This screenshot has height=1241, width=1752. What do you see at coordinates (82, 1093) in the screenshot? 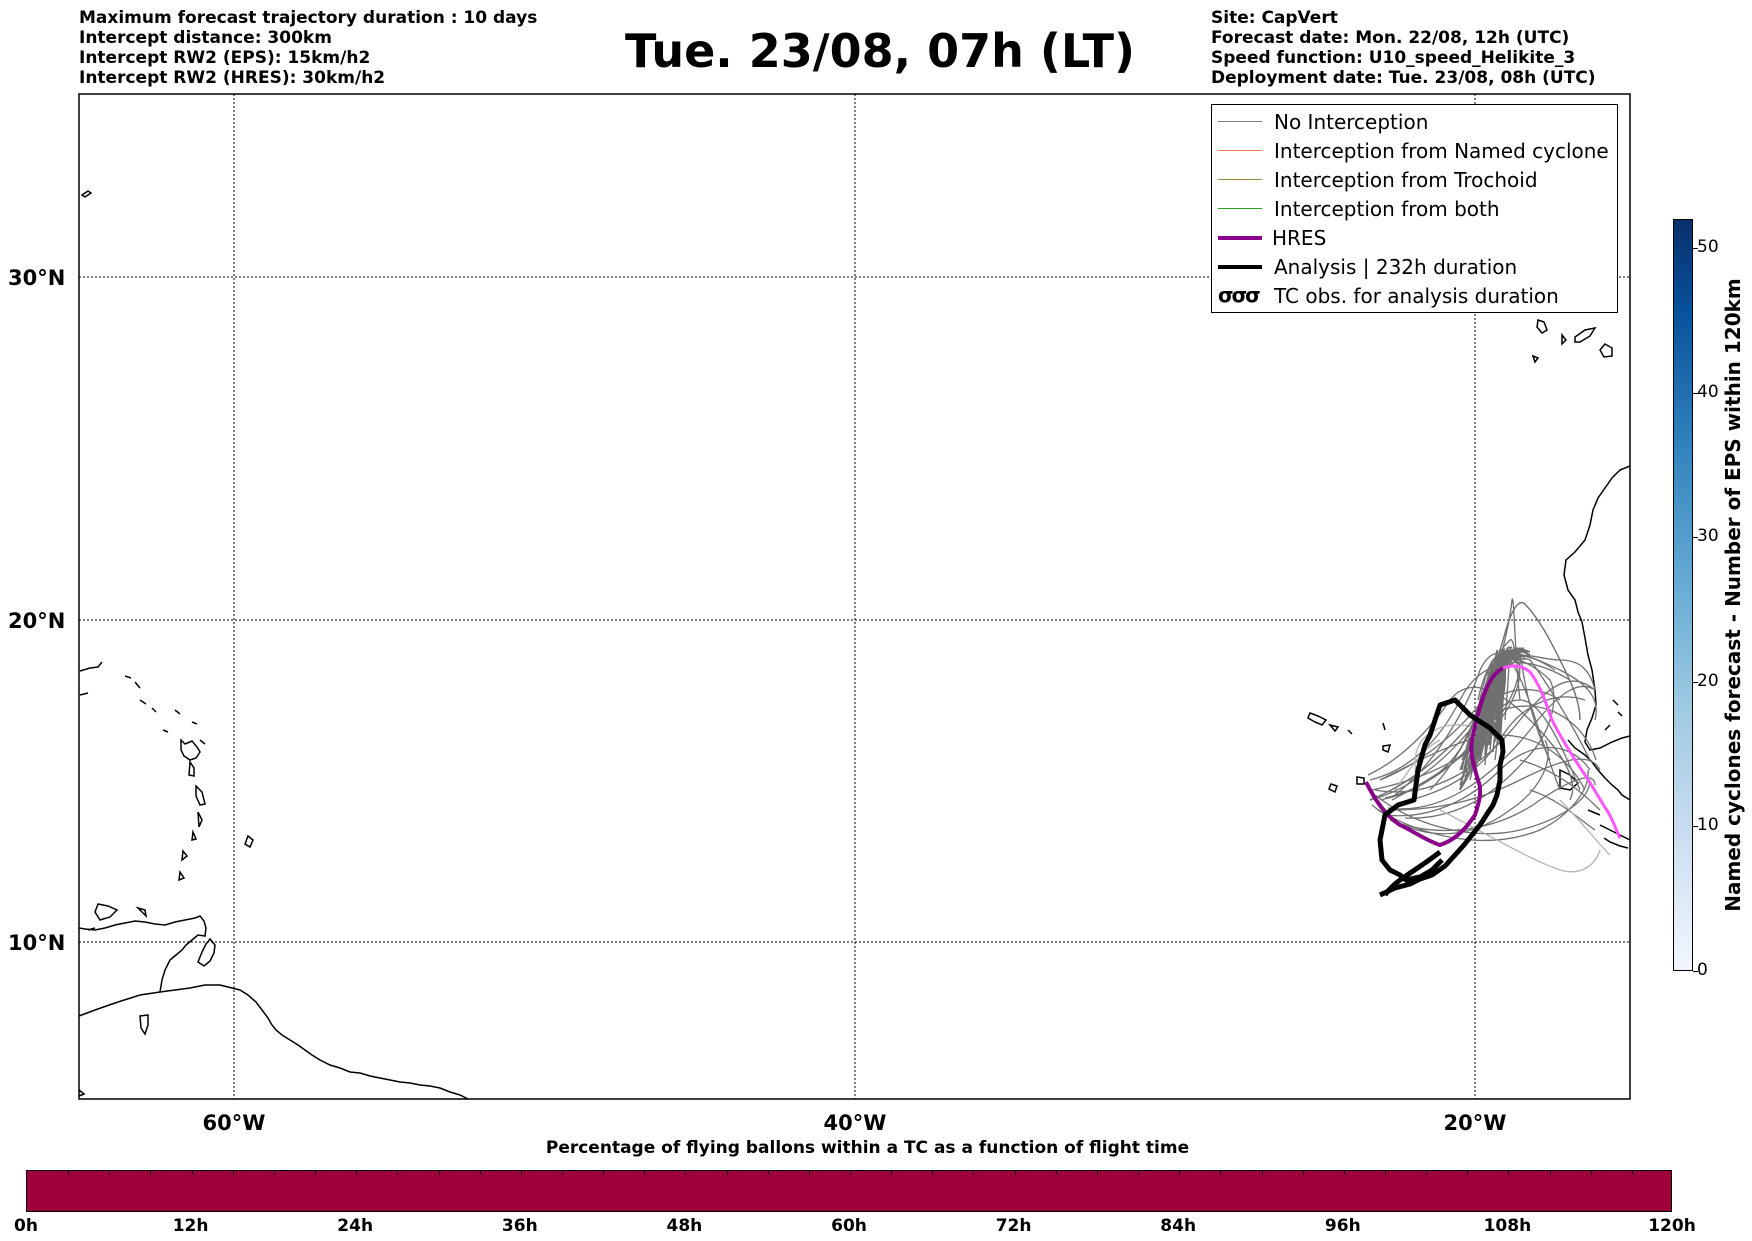
I see `coastline-corner` at bounding box center [82, 1093].